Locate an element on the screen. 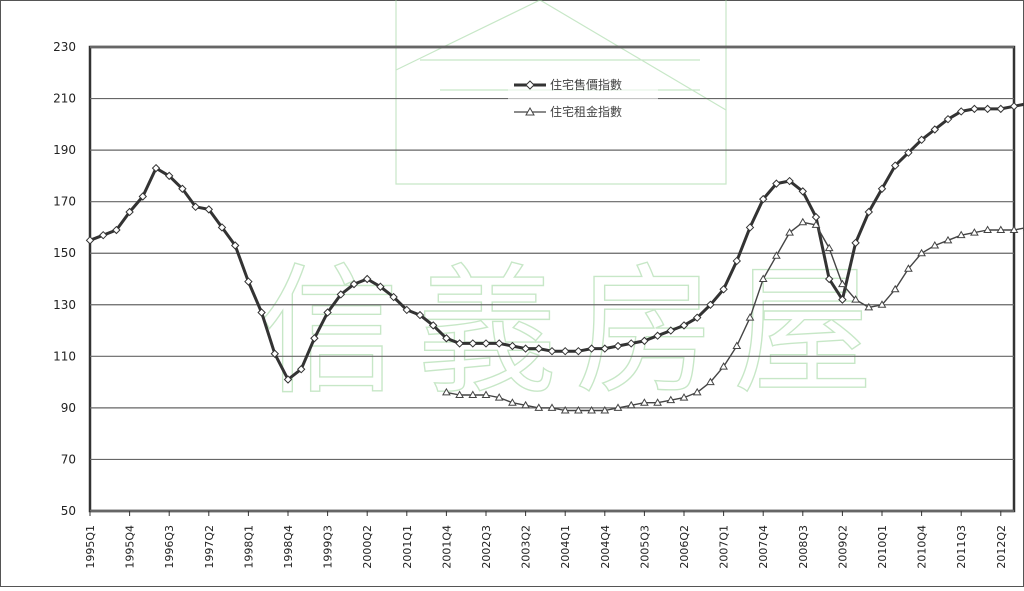  y-tick-label: 50 is located at coordinates (68, 511).